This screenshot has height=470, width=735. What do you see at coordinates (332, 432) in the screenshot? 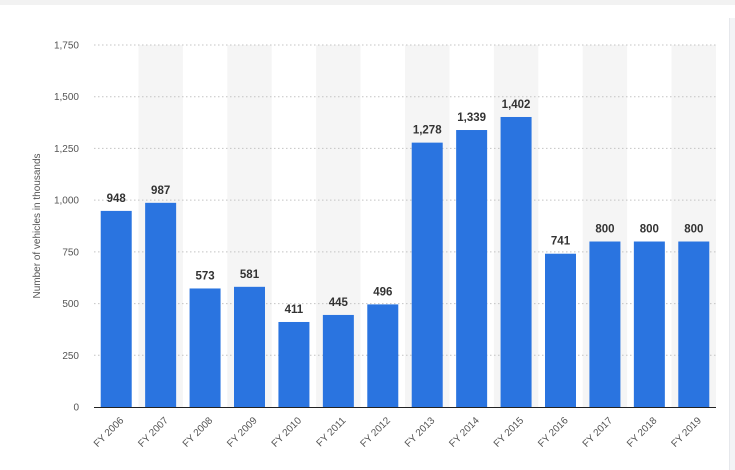
I see `x-tick-label: FY 2011` at bounding box center [332, 432].